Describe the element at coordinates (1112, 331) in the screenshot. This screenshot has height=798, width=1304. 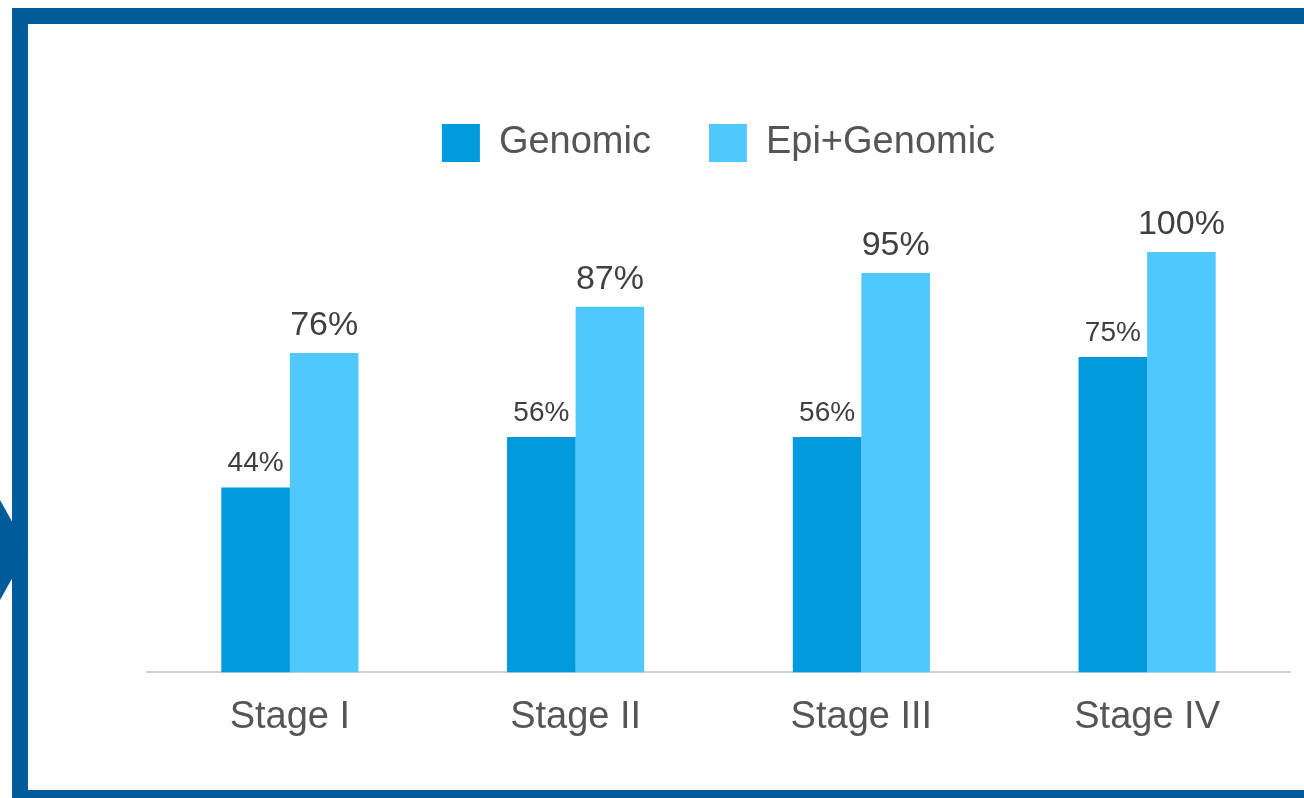
I see `data-label: 75%` at that location.